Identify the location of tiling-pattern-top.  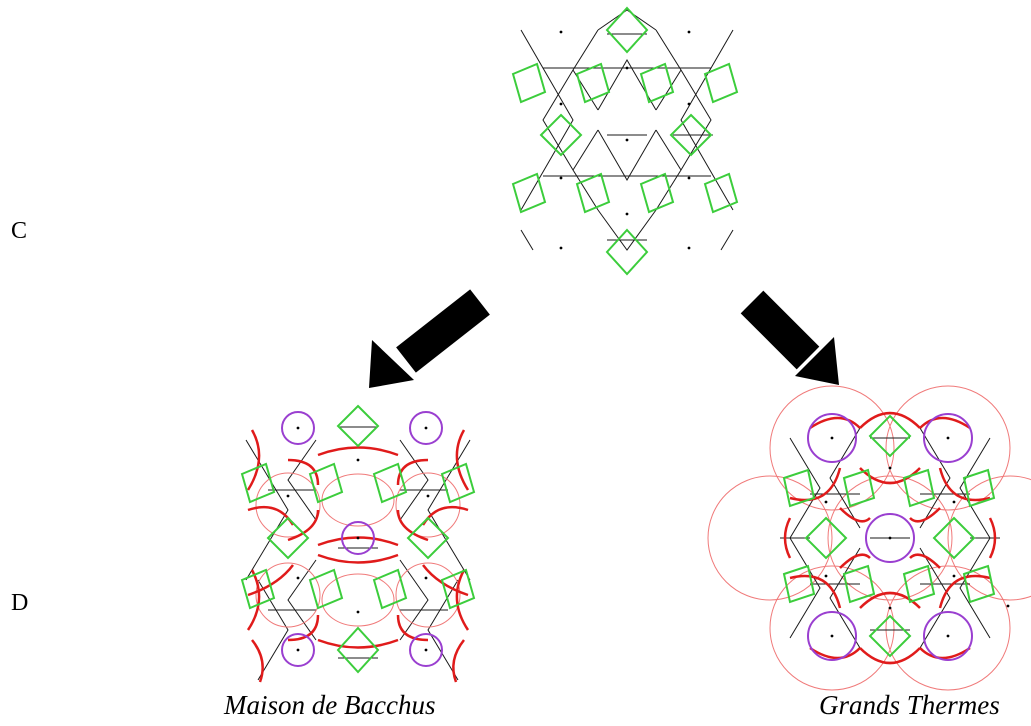
(625, 141).